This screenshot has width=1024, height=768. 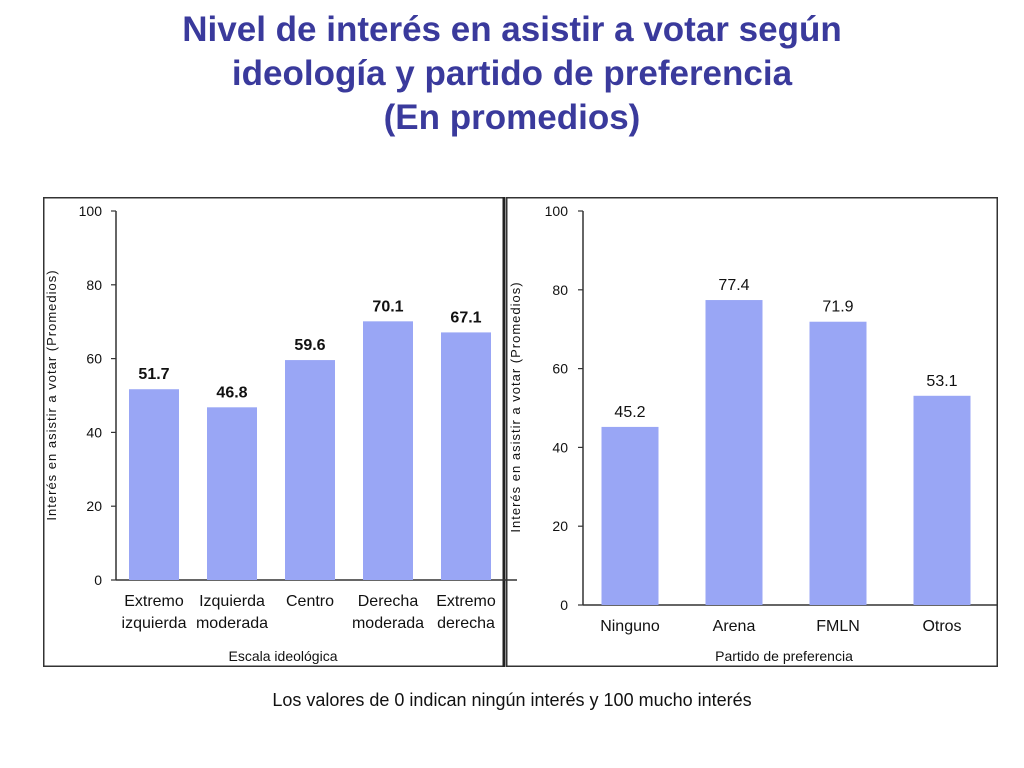 I want to click on title-line-2: ideología y partido de preferencia, so click(x=512, y=73).